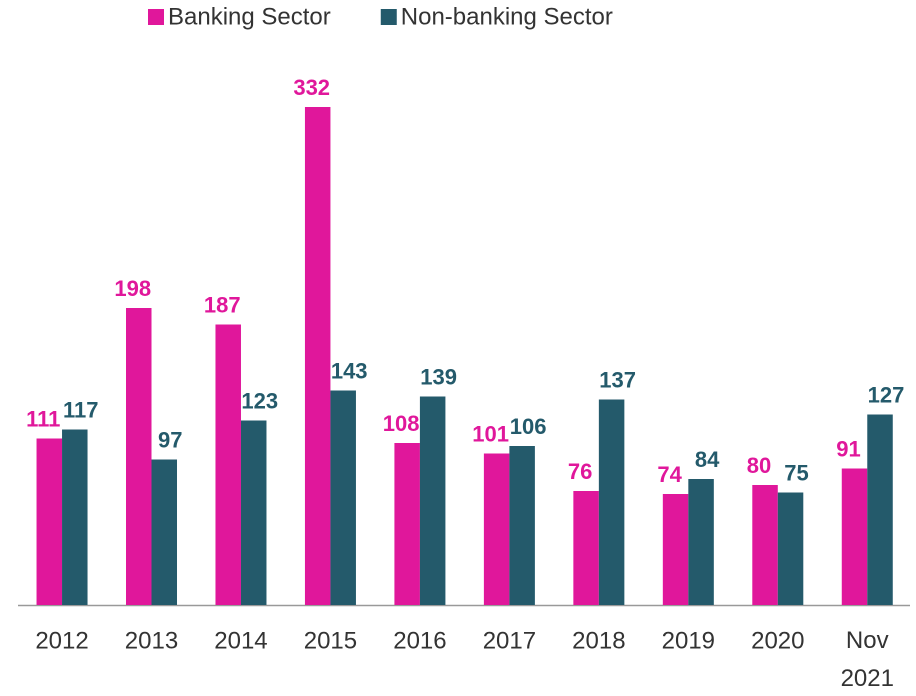 The image size is (916, 696). Describe the element at coordinates (580, 471) in the screenshot. I see `data-label: 76` at that location.